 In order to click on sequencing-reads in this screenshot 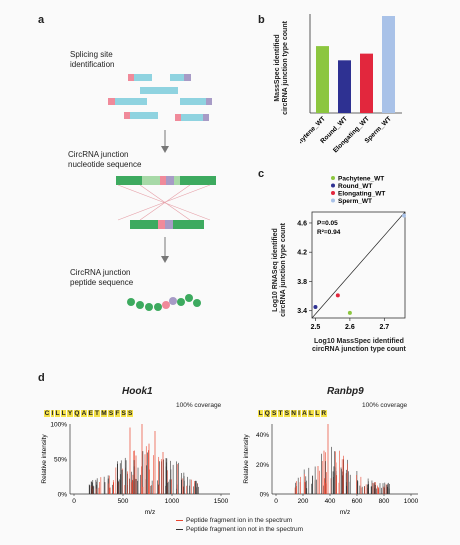, I will do `click(160, 97)`.